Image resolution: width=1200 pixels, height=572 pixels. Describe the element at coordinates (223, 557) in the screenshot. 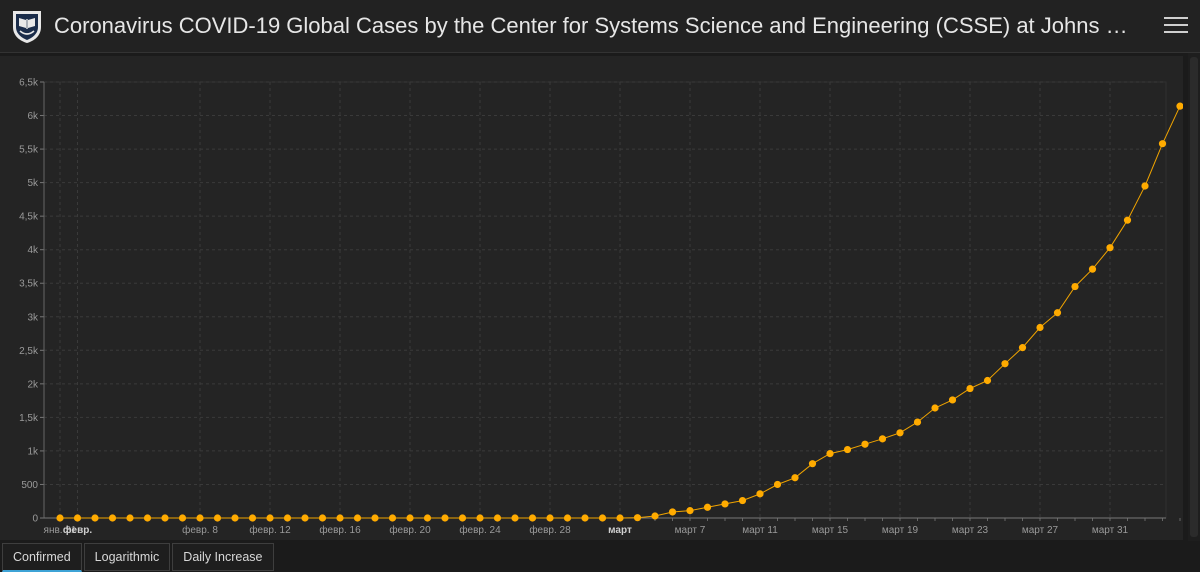

I see `tab-daily-increase: Daily Increase` at that location.